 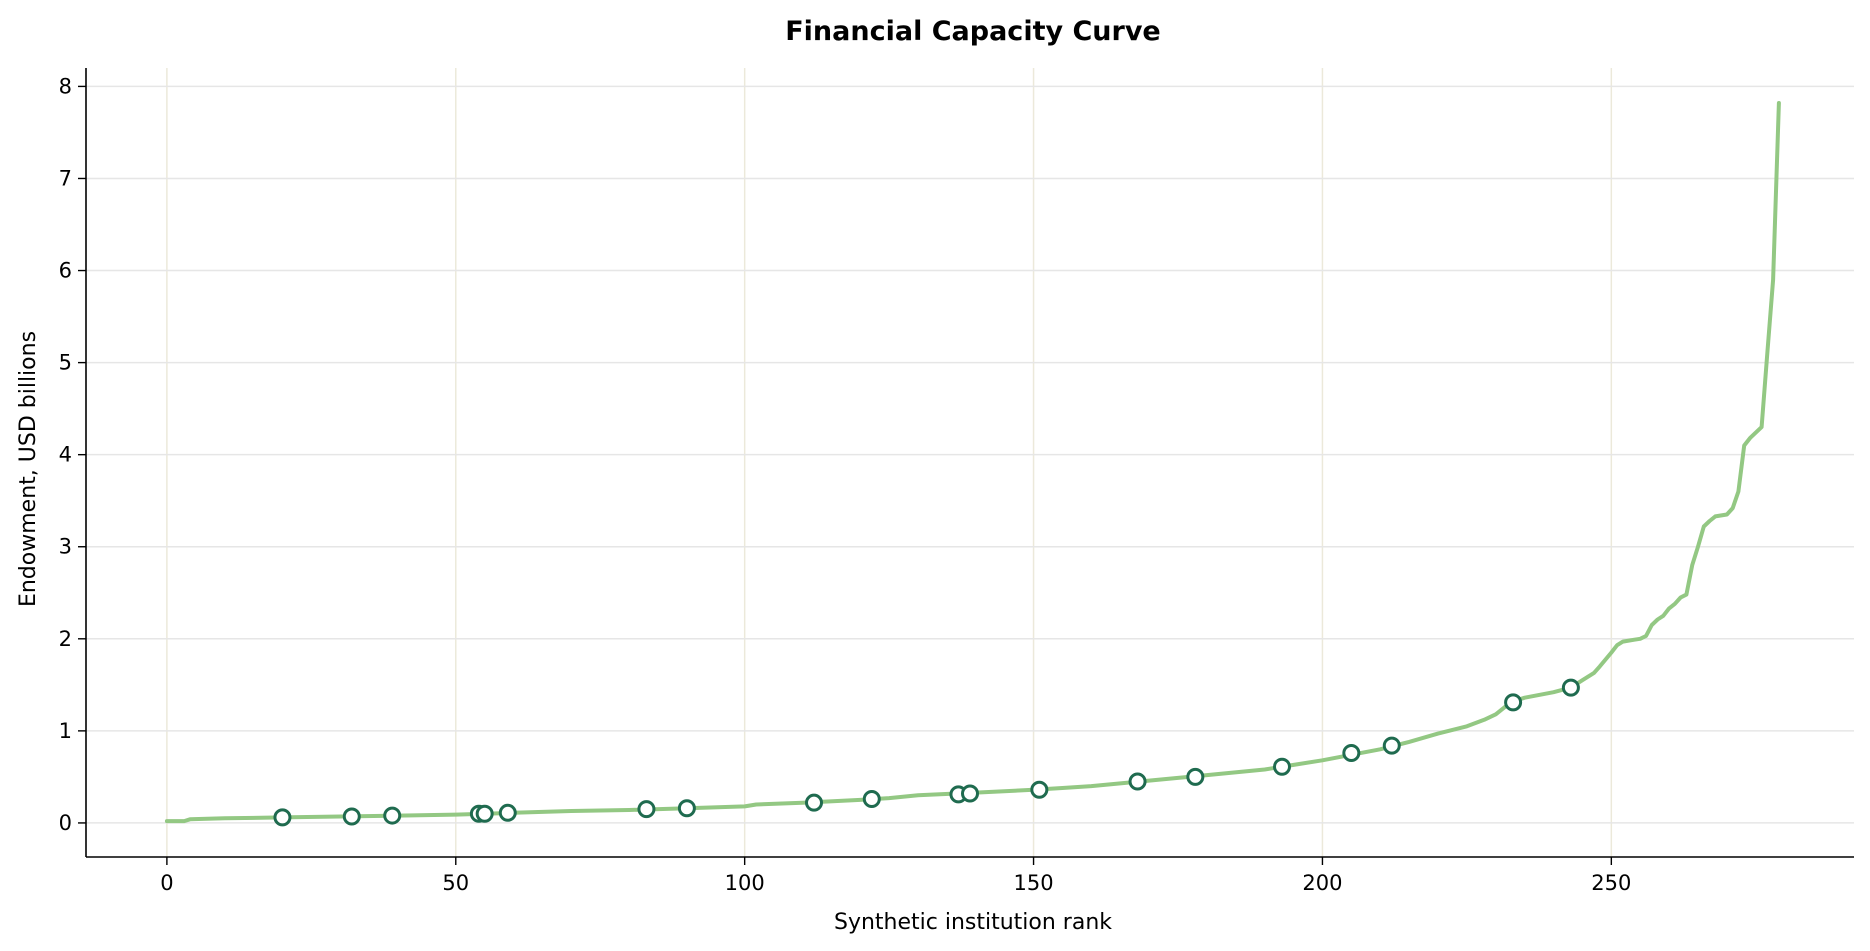 What do you see at coordinates (65, 86) in the screenshot?
I see `y-tick-label: 8` at bounding box center [65, 86].